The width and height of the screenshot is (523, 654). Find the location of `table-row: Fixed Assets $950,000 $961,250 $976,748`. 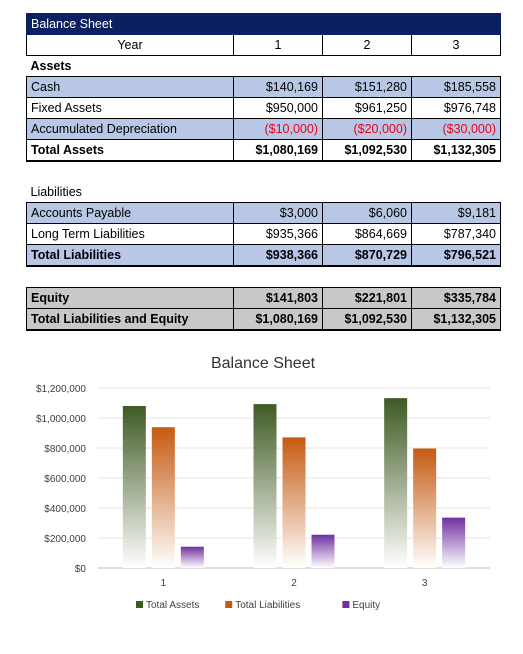

table-row: Fixed Assets $950,000 $961,250 $976,748 is located at coordinates (263, 108).